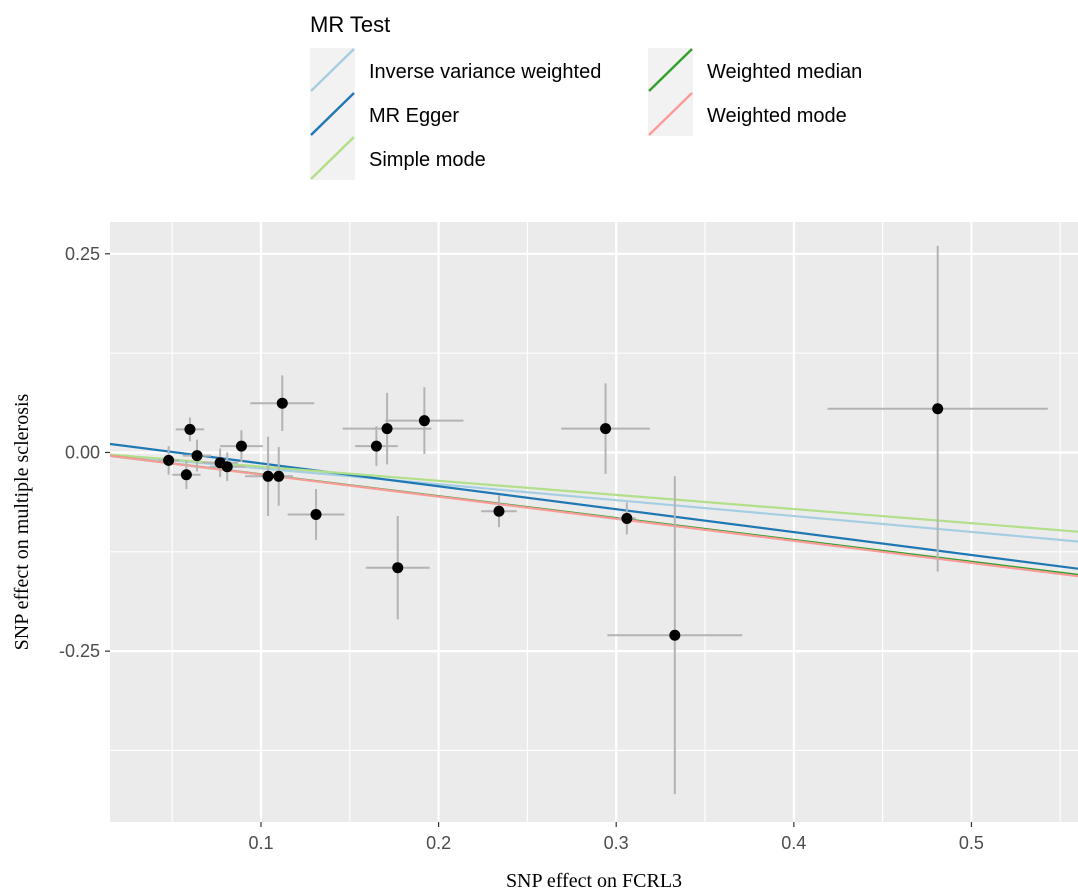 The image size is (1078, 895). Describe the element at coordinates (793, 843) in the screenshot. I see `x-tick-label: 0.4` at that location.